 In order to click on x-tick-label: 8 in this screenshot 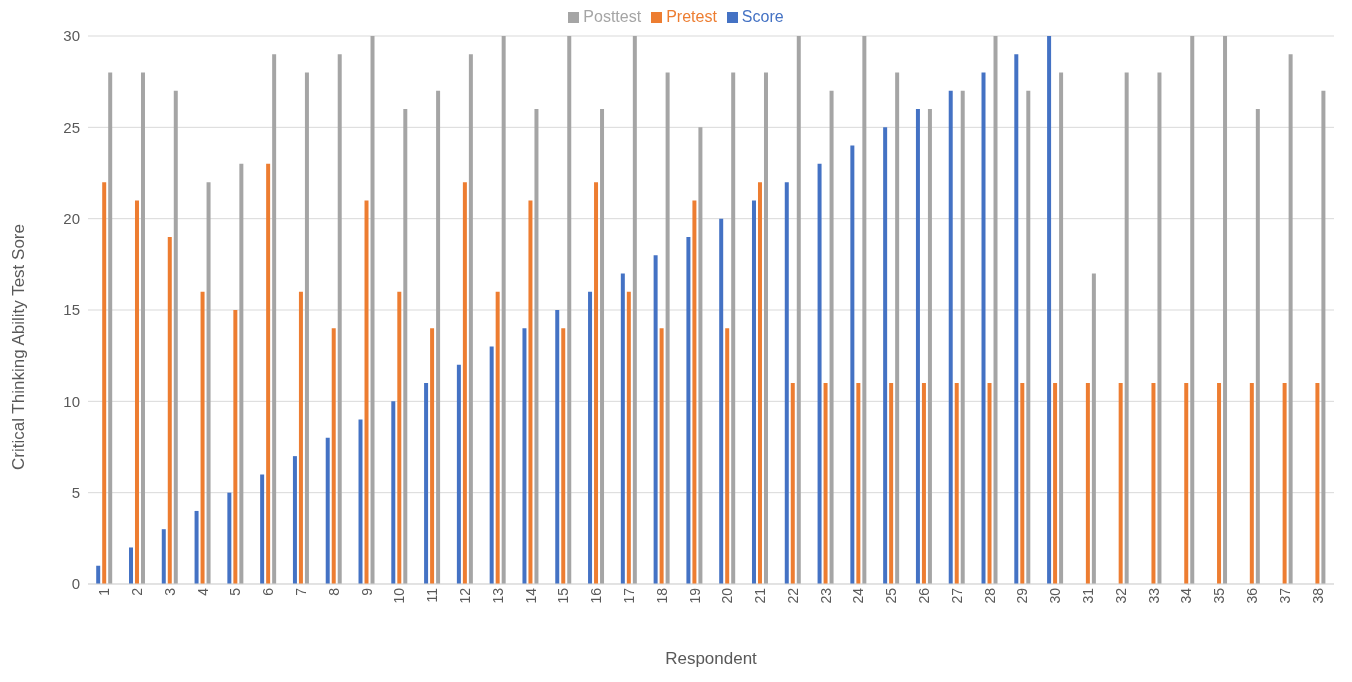, I will do `click(333, 591)`.